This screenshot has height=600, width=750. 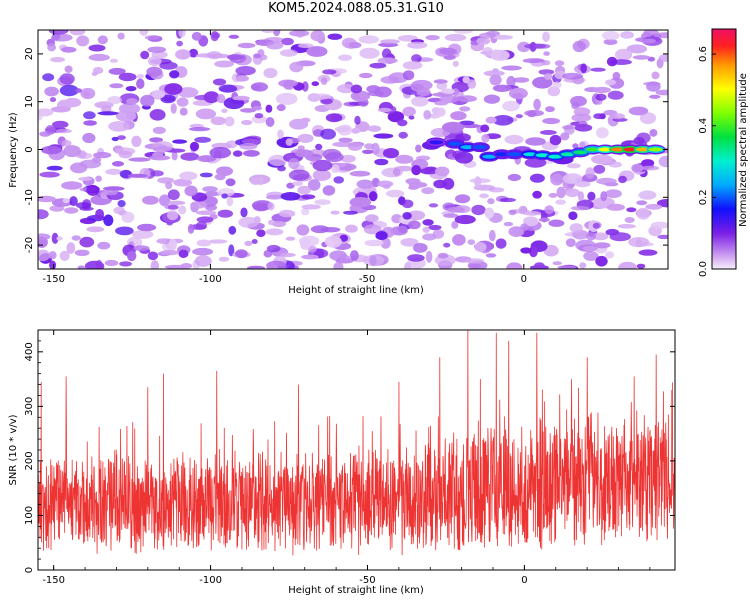 I want to click on spectrogram-x-label: Height of straight line (km), so click(x=356, y=290).